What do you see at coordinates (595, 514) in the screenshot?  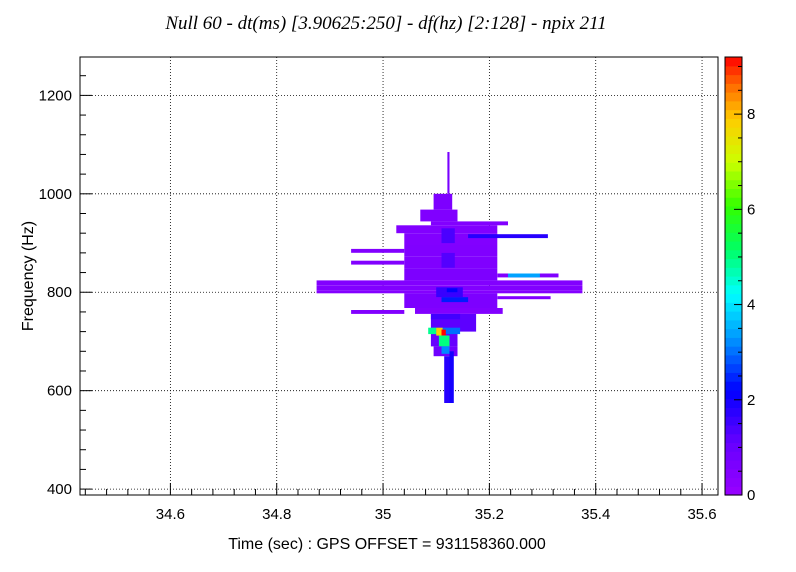 I see `x-tick-label: 35.4` at bounding box center [595, 514].